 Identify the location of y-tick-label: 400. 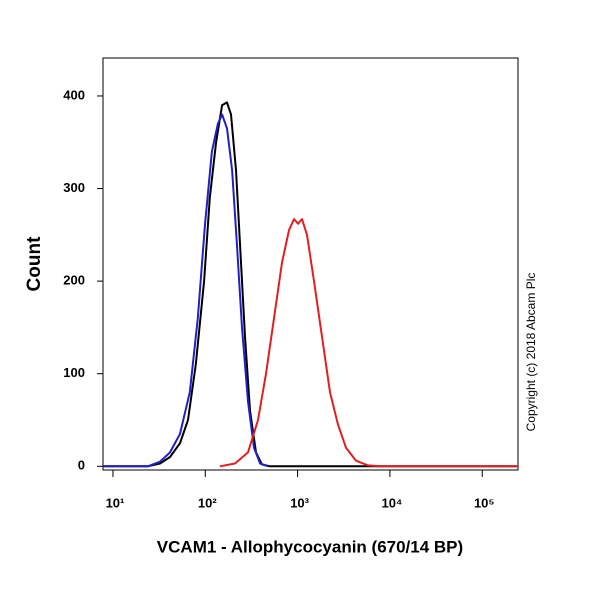
(74, 94).